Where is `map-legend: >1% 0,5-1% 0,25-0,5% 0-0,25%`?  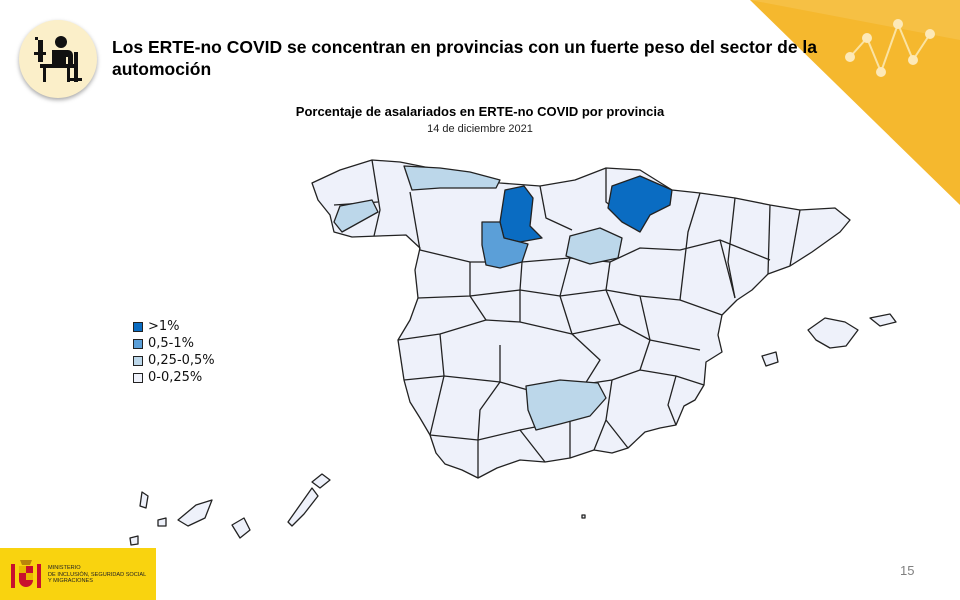 map-legend: >1% 0,5-1% 0,25-0,5% 0-0,25% is located at coordinates (174, 352).